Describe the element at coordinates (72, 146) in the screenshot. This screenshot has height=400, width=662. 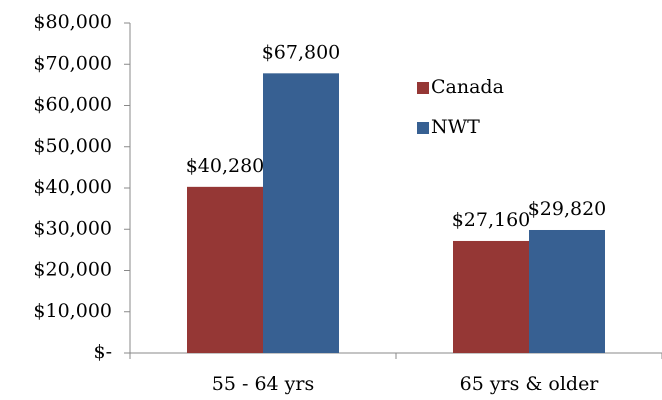
I see `y-tick-label: $50,000` at that location.